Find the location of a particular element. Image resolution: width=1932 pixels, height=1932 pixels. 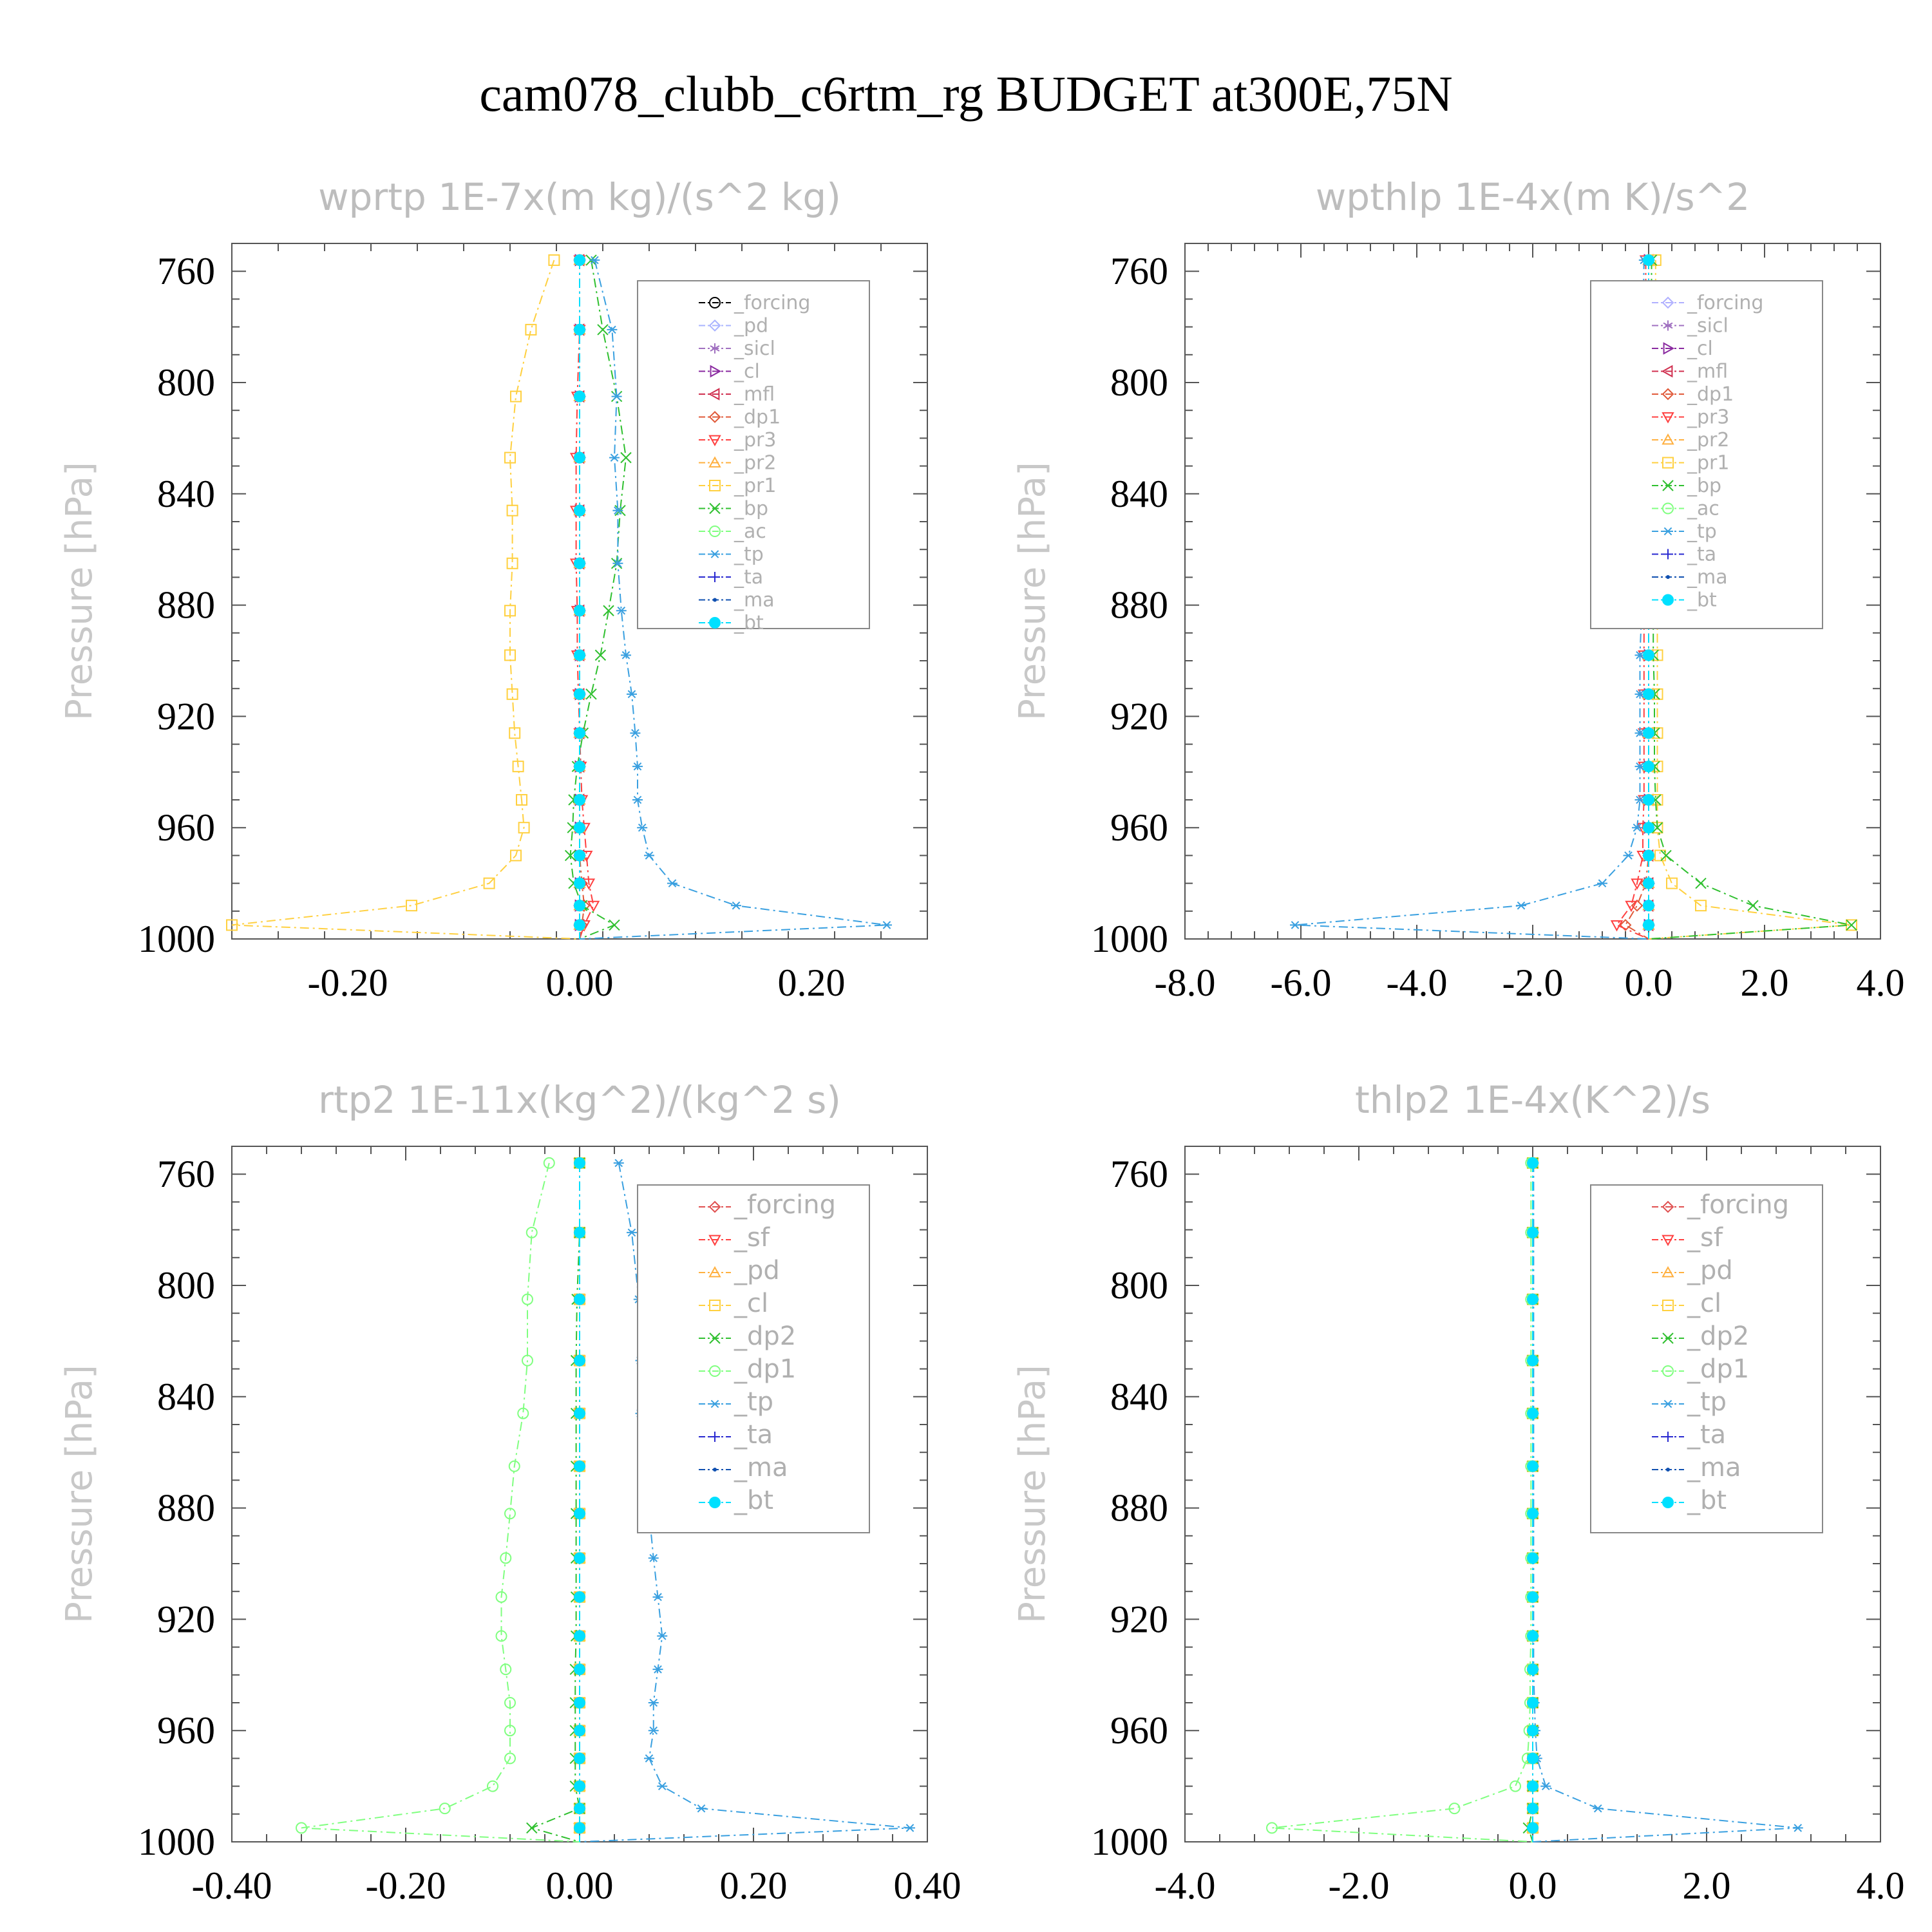

legend-label: _pr2 is located at coordinates (755, 463).